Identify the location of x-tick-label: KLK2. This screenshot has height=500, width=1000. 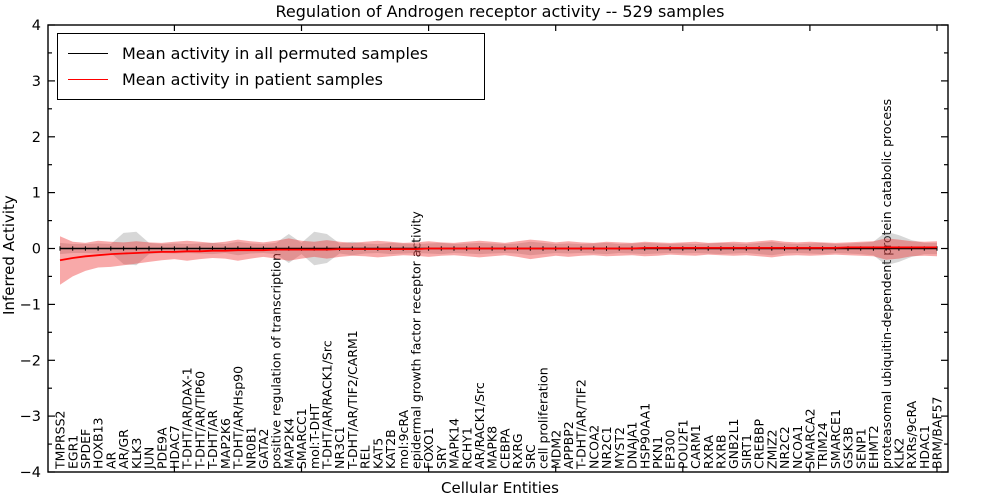
(899, 453).